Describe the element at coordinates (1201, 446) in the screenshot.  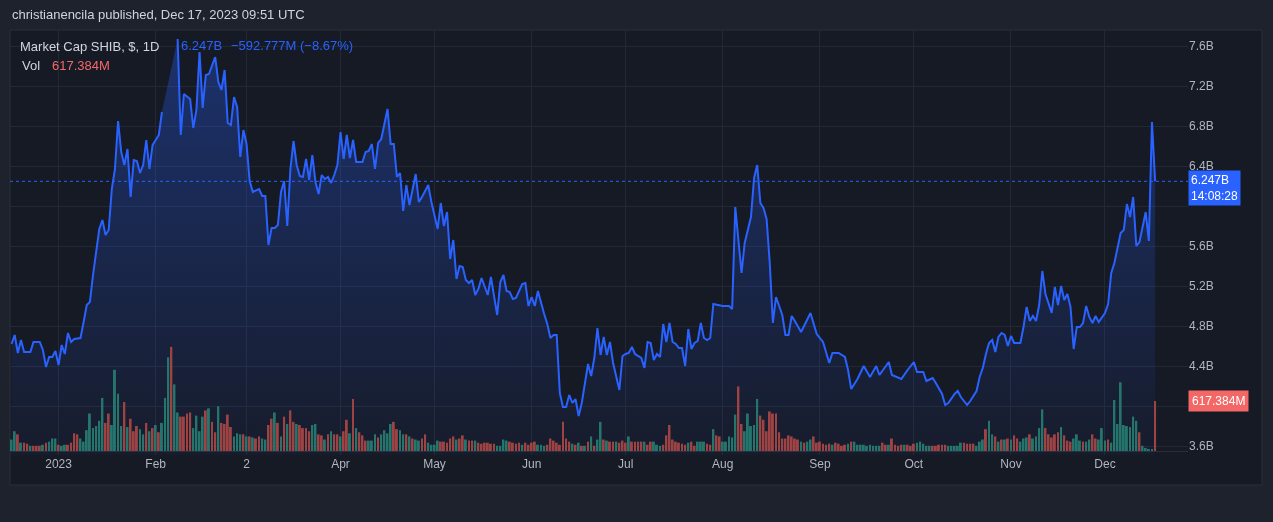
I see `y-tick-label: 3.6B` at that location.